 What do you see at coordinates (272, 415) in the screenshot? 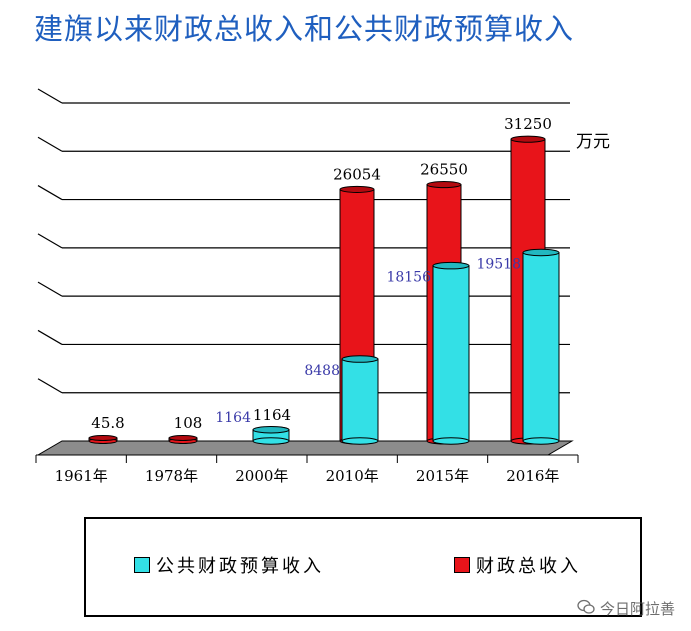
I see `total-revenue-data-label: 1164` at bounding box center [272, 415].